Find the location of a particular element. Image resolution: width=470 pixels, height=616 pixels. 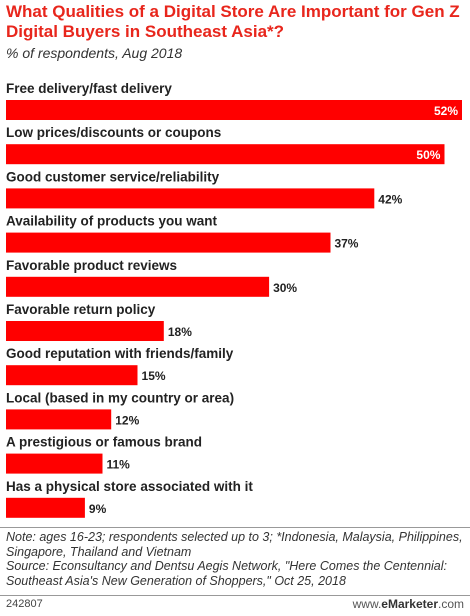

category-label: Favorable product reviews is located at coordinates (91, 265).